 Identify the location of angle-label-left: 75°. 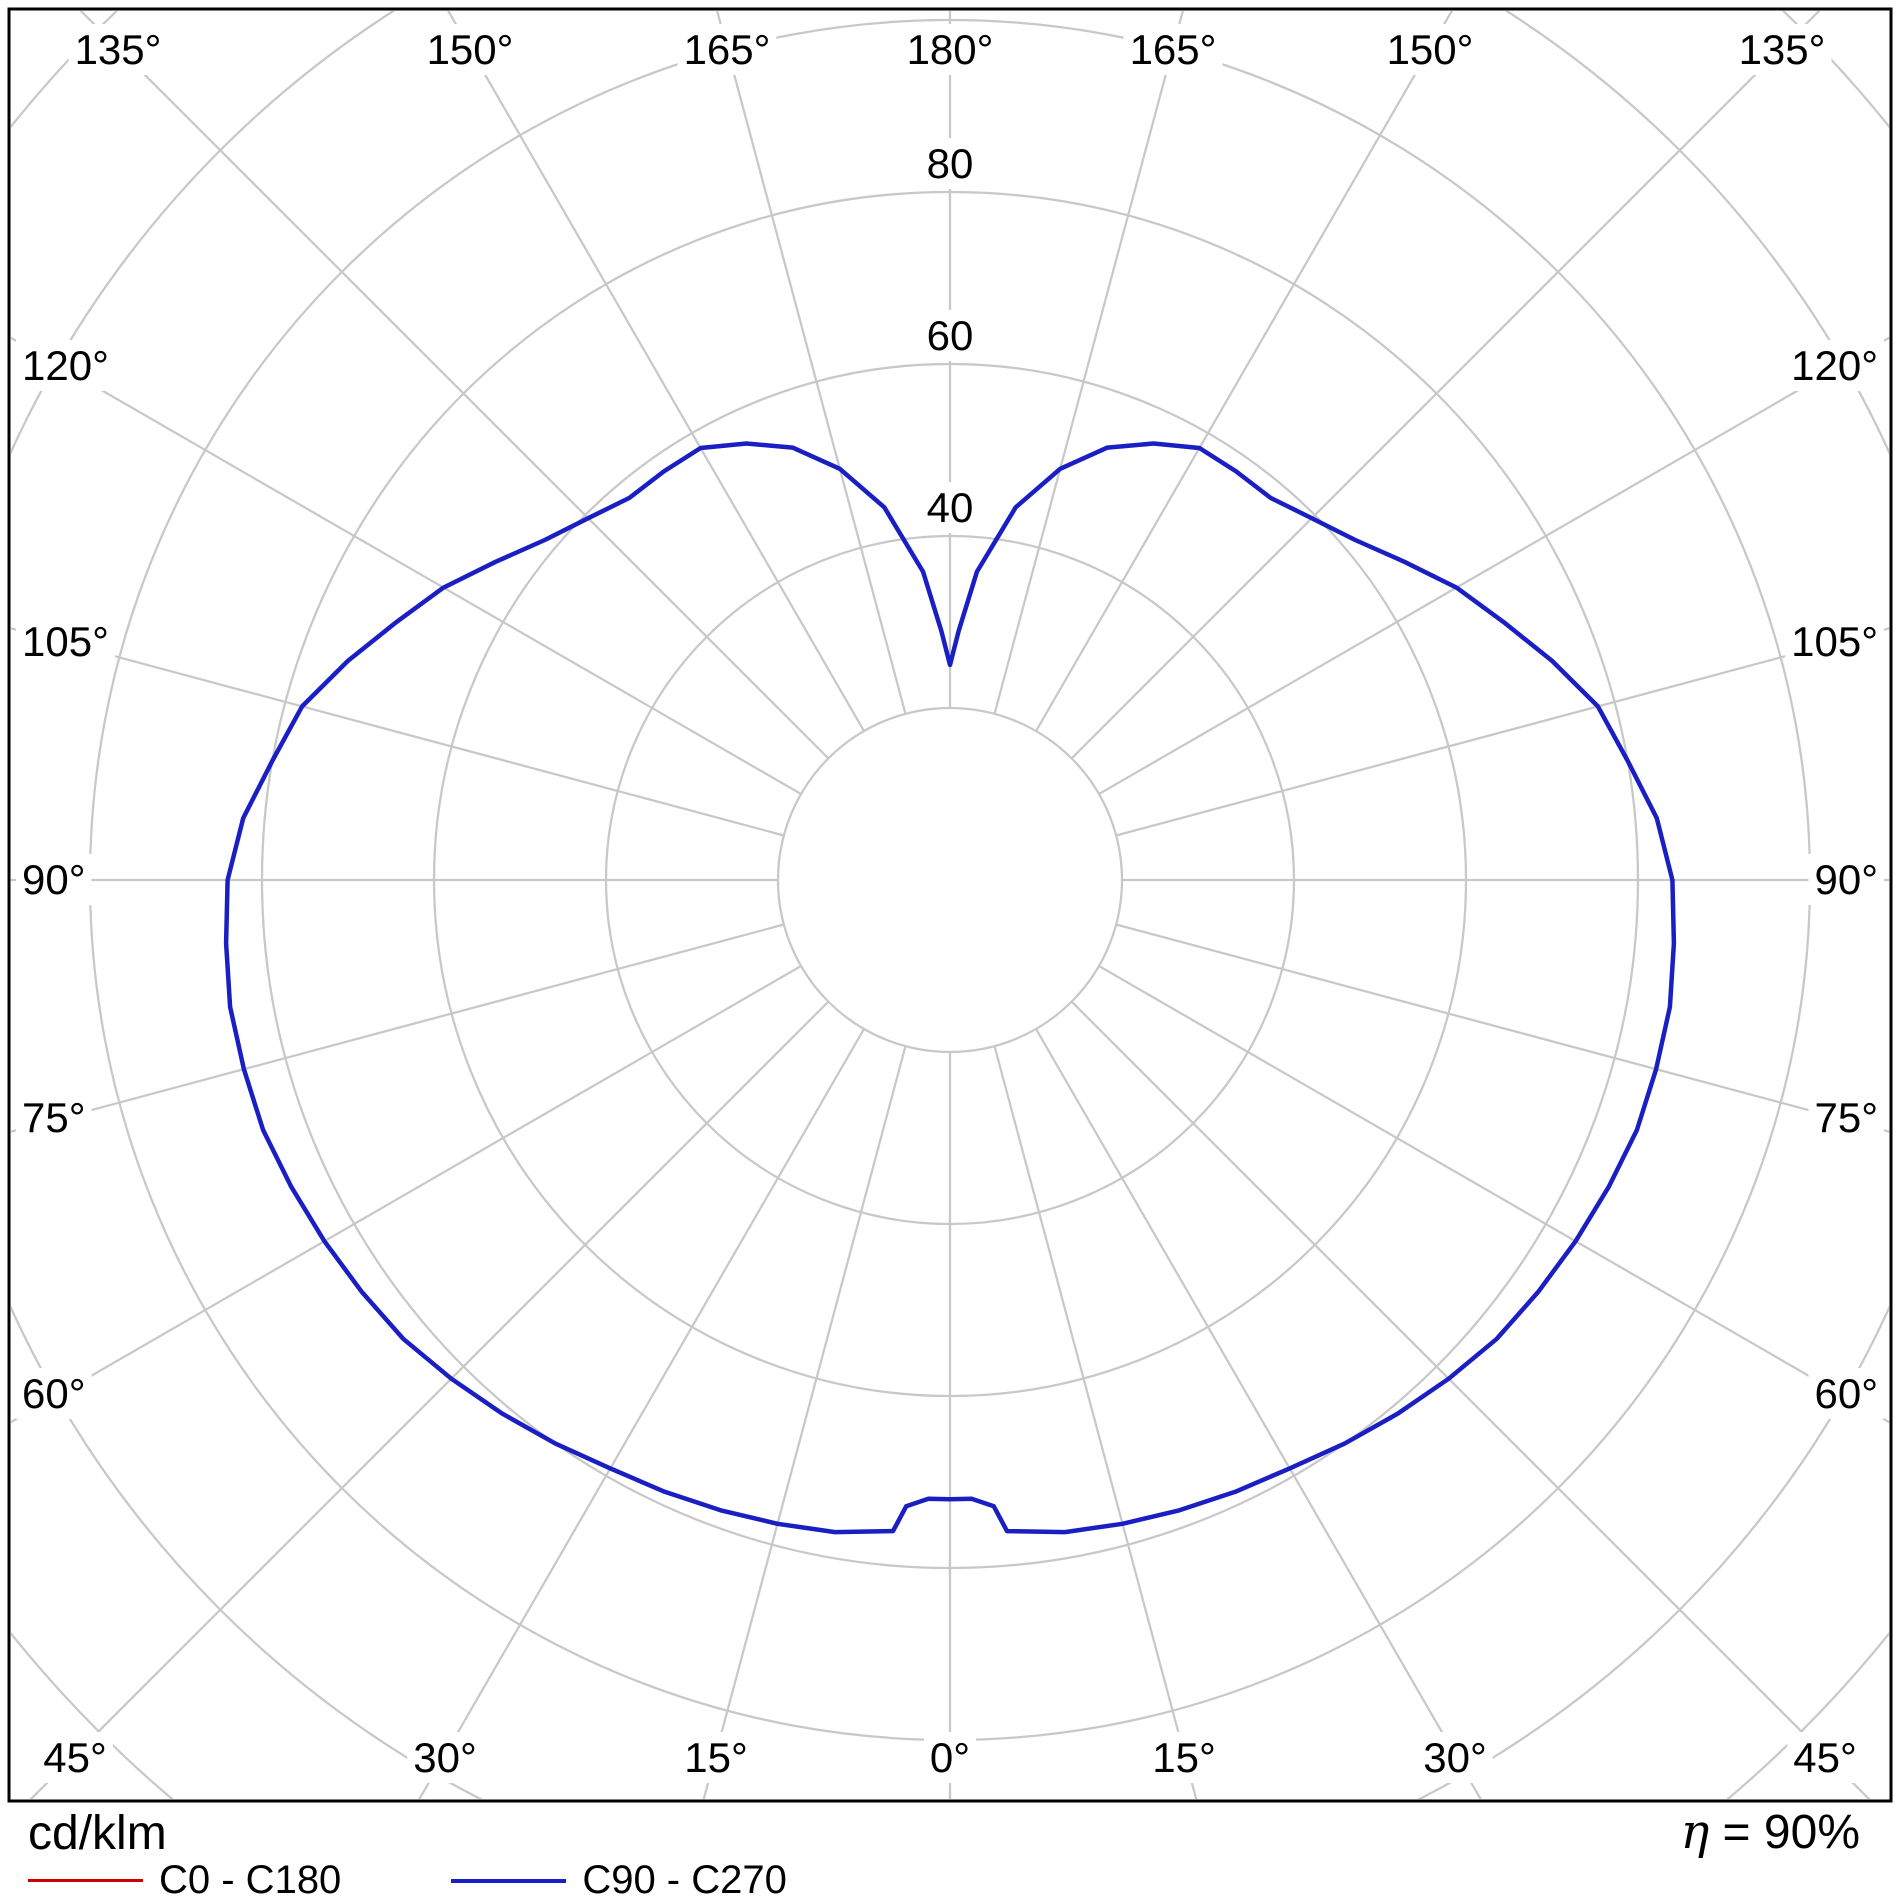
(54, 1117).